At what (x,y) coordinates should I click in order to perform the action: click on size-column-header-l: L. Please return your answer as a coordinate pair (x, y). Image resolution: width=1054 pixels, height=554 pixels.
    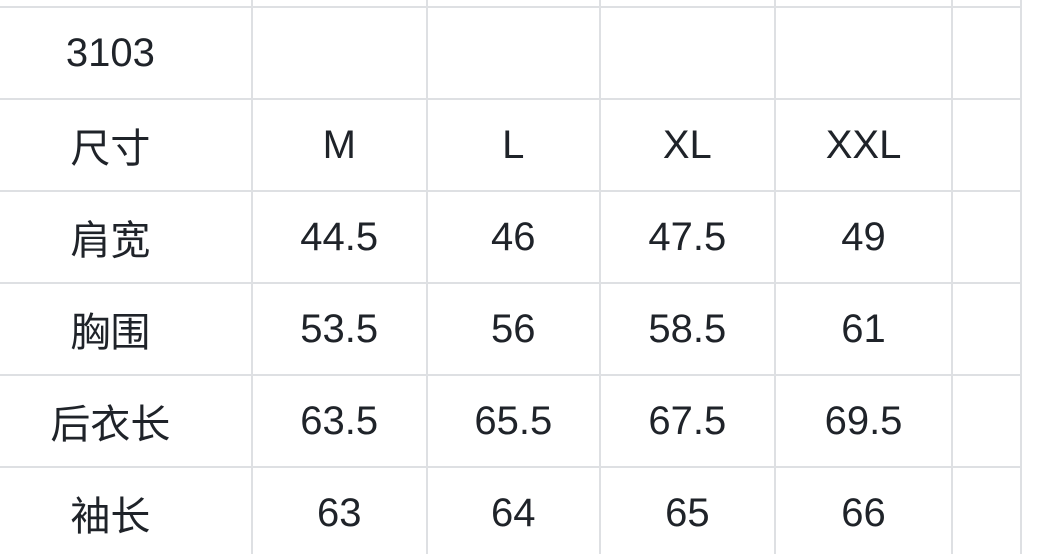
    Looking at the image, I should click on (513, 145).